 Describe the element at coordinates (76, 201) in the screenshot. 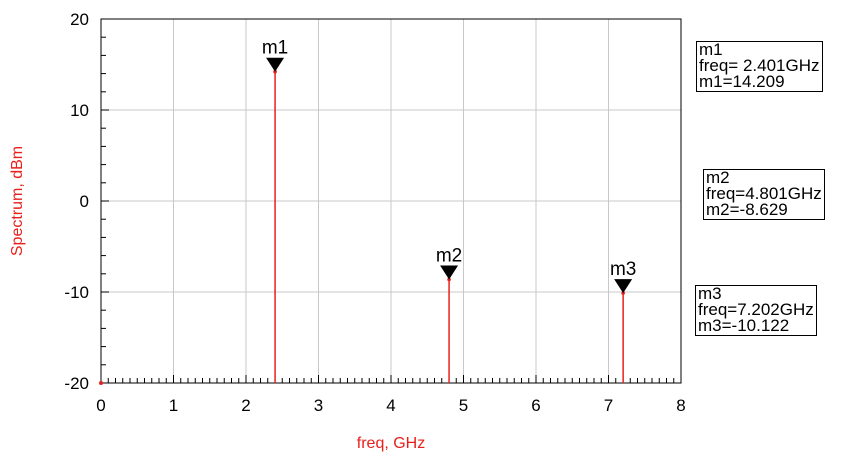

I see `y-tick-labels: 20 10 0 -10 -20` at that location.